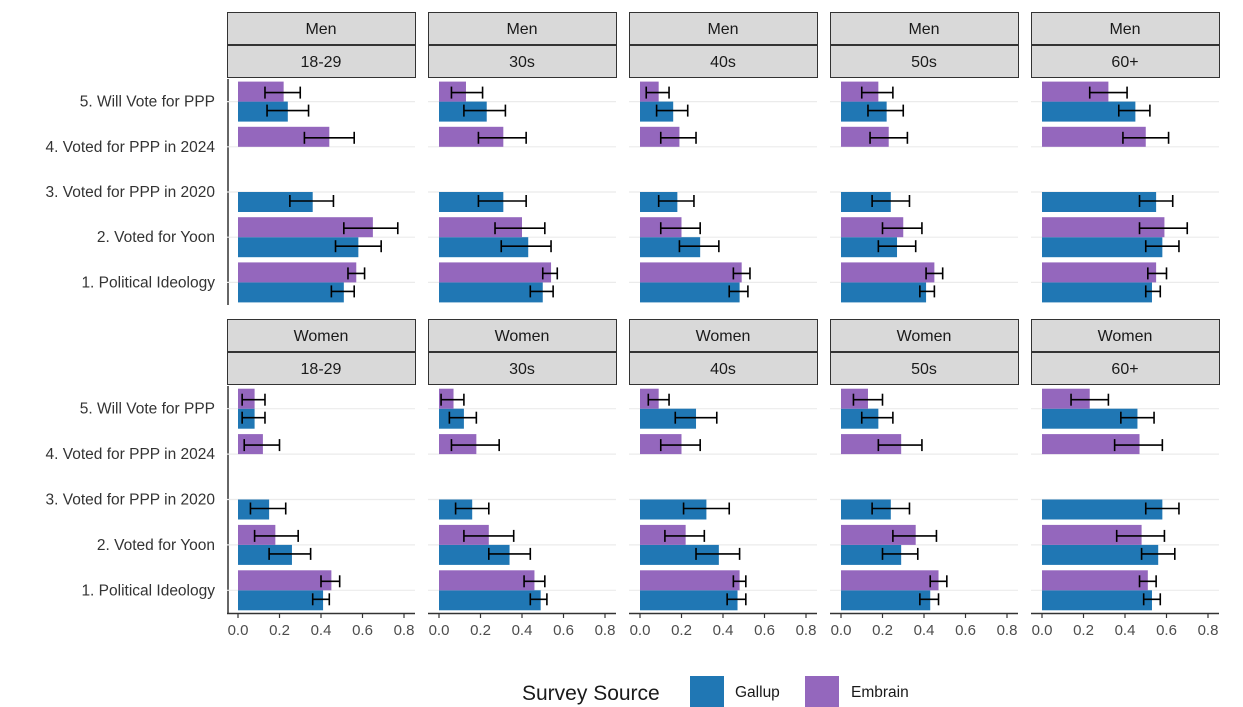 The height and width of the screenshot is (707, 1243). Describe the element at coordinates (522, 157) in the screenshot. I see `panel-men-30s: Men 30s` at that location.